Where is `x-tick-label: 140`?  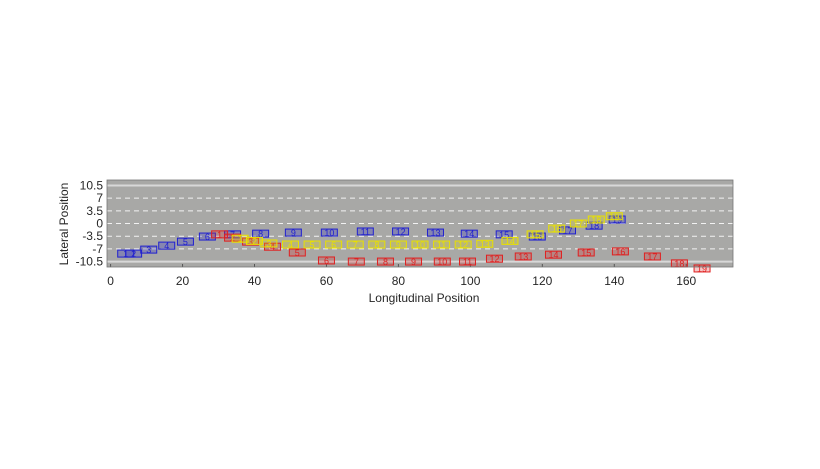 x-tick-label: 140 is located at coordinates (614, 281).